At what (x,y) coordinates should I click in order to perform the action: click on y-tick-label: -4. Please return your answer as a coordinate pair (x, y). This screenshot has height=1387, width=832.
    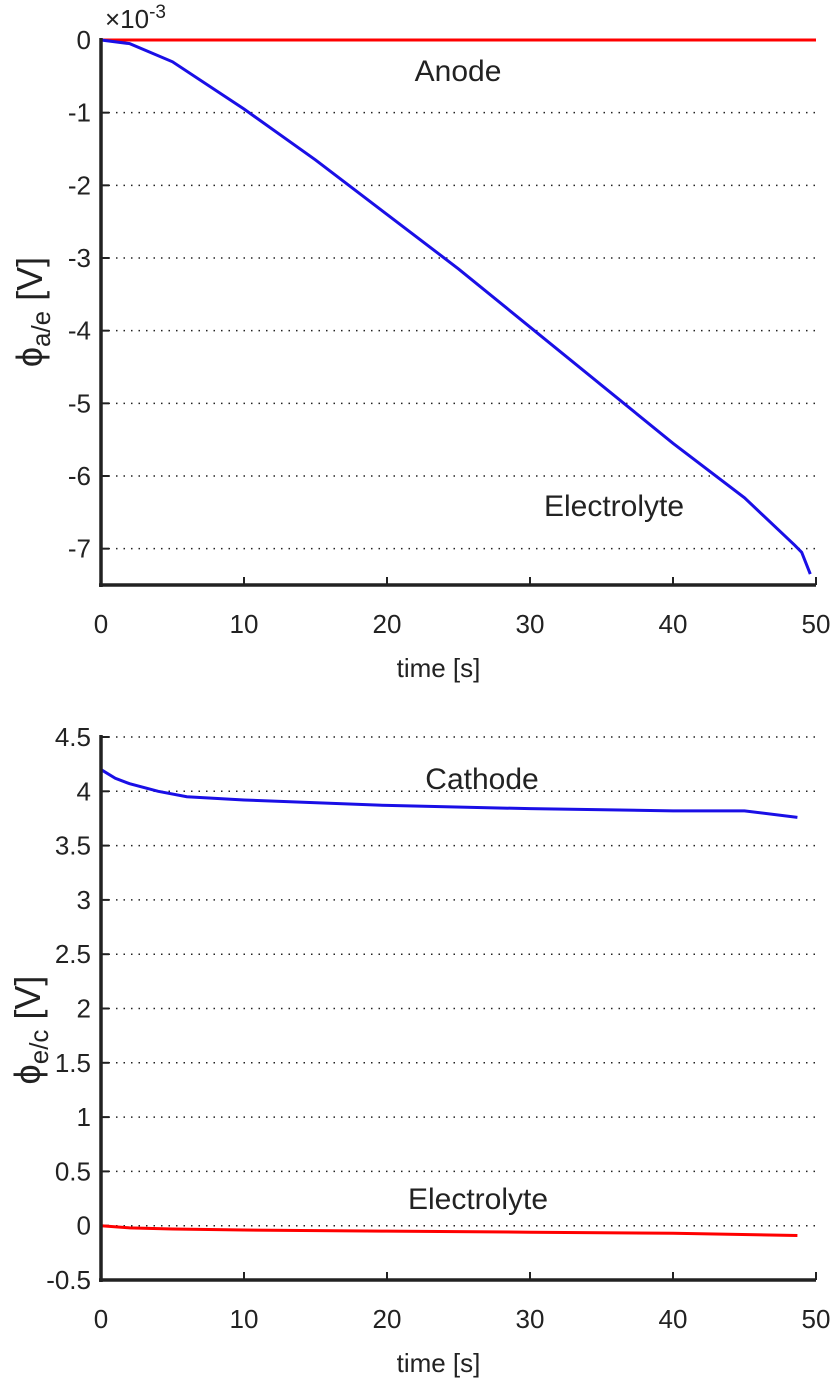
    Looking at the image, I should click on (79, 331).